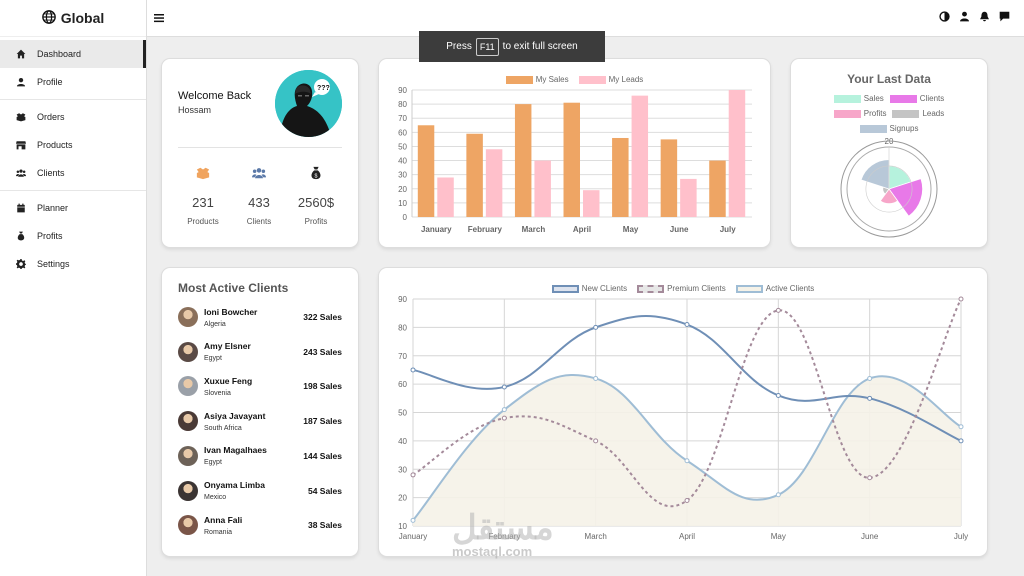  What do you see at coordinates (159, 17) in the screenshot?
I see `menu-icon` at bounding box center [159, 17].